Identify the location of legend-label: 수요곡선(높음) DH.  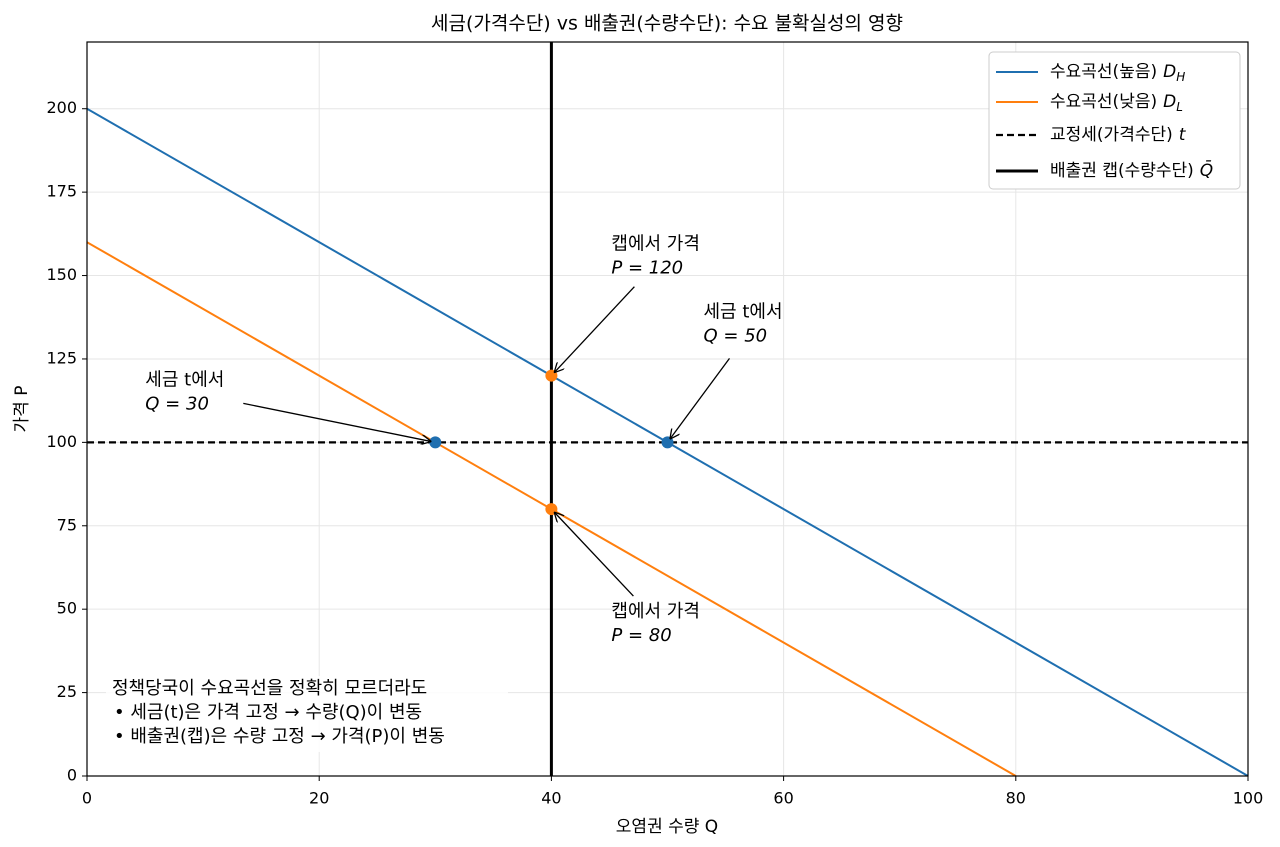
(1117, 73).